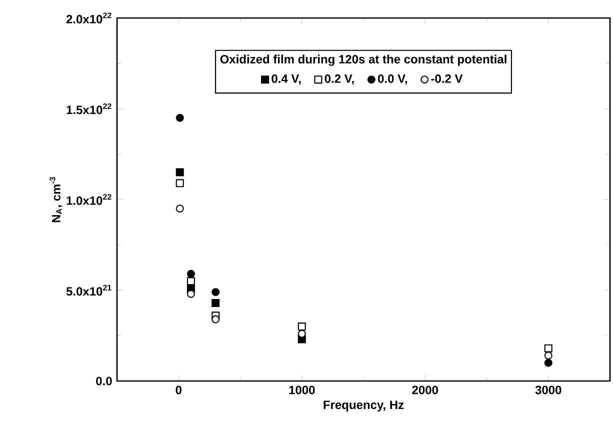  Describe the element at coordinates (89, 199) in the screenshot. I see `y-tick-label: 1.0x10$^{22}$` at that location.